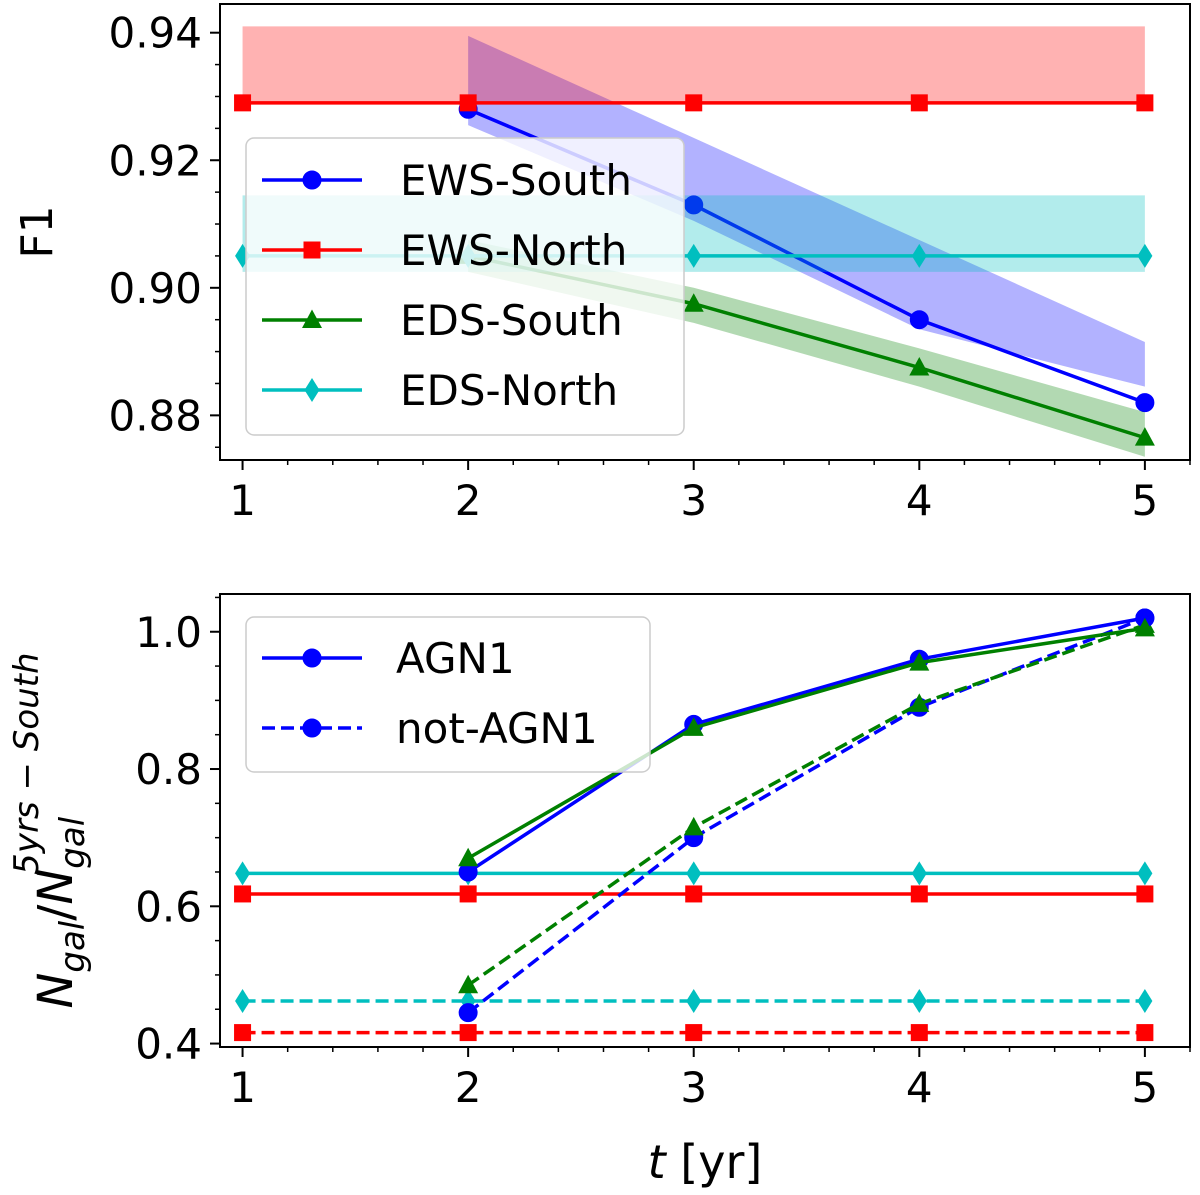 Image resolution: width=1200 pixels, height=1195 pixels. I want to click on legend-marker-eds-north, so click(312, 390).